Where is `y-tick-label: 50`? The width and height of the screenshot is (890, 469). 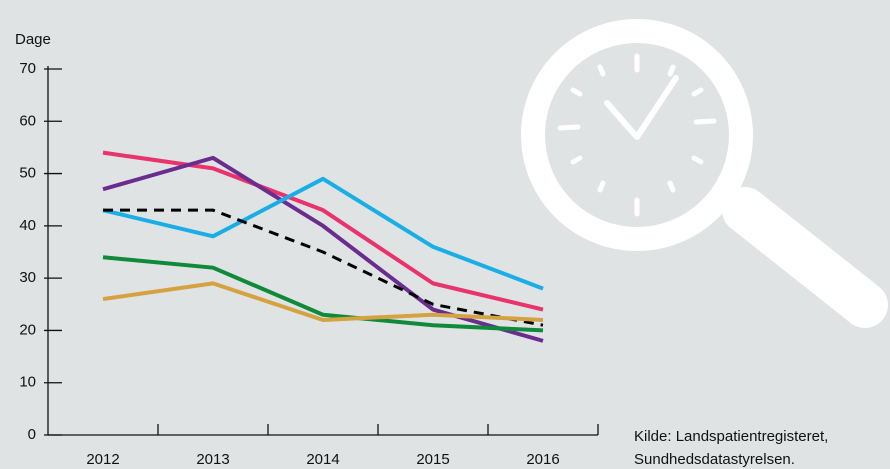
y-tick-label: 50 is located at coordinates (27, 173).